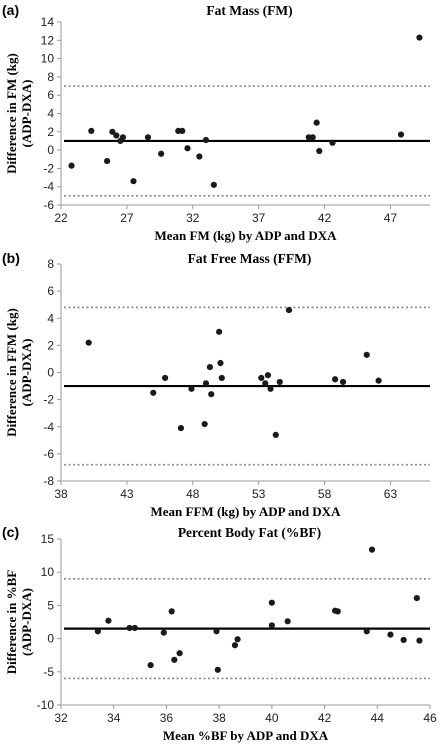 The height and width of the screenshot is (750, 441). Describe the element at coordinates (250, 258) in the screenshot. I see `chart-title: Fat Free Mass (FFM)` at that location.